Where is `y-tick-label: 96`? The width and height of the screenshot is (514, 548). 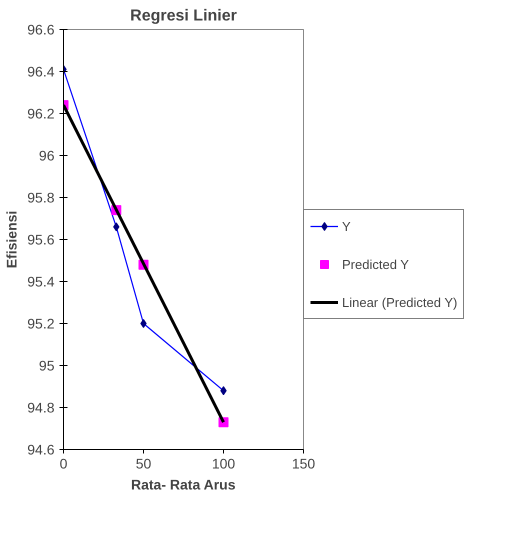
y-tick-label: 96 is located at coordinates (46, 156).